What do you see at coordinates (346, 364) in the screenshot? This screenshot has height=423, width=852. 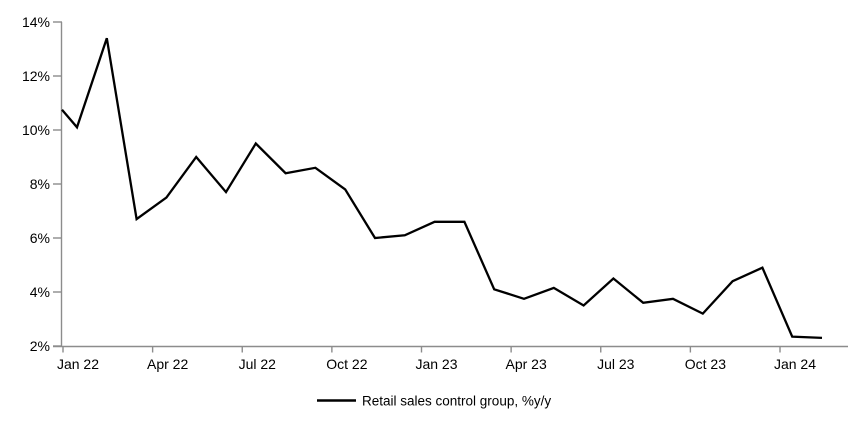 I see `x-tick-label: Oct 22` at bounding box center [346, 364].